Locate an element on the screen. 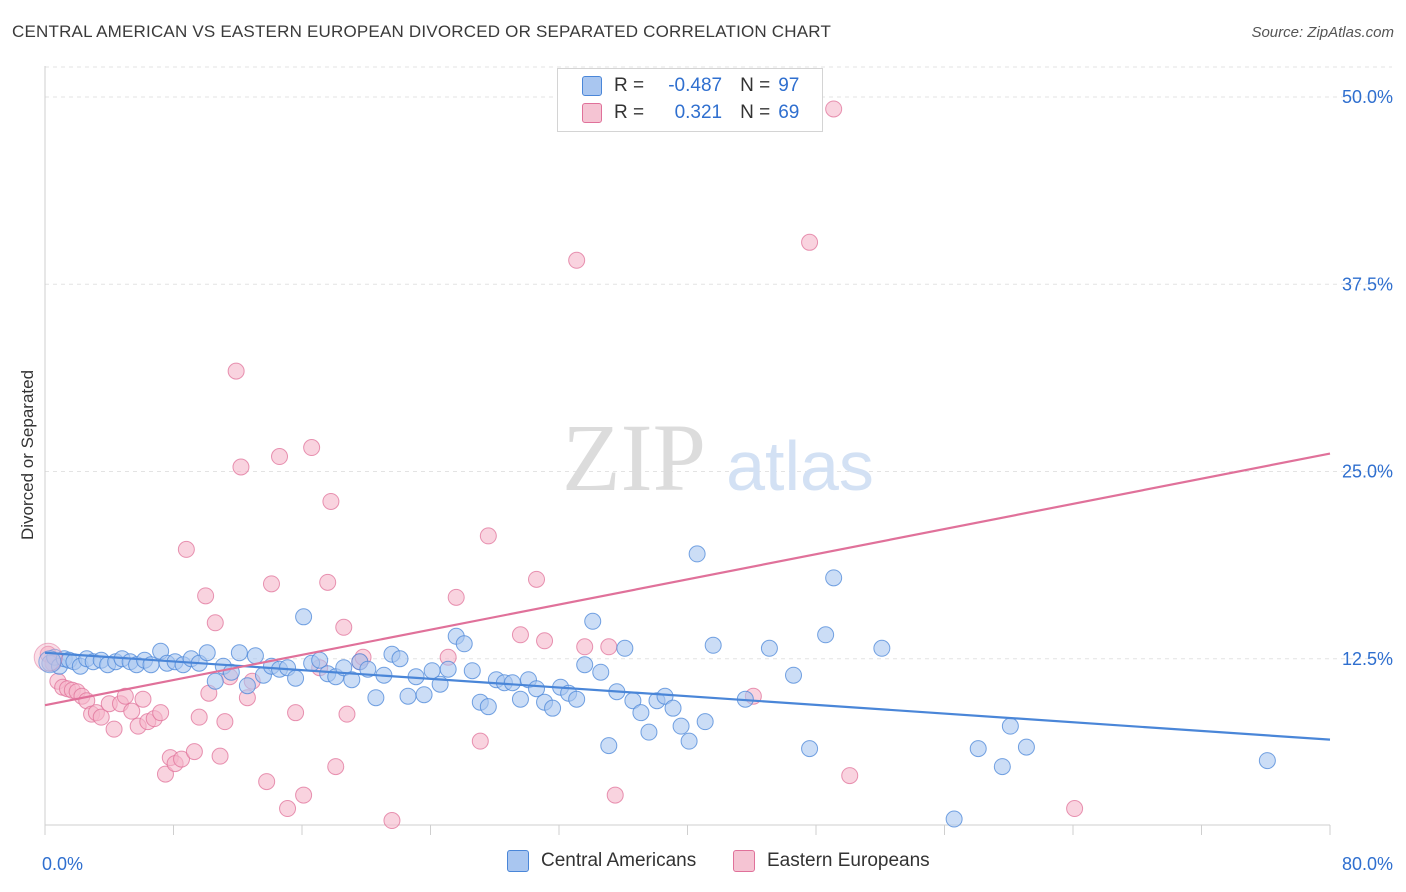  n-value: 97 is located at coordinates (789, 85).